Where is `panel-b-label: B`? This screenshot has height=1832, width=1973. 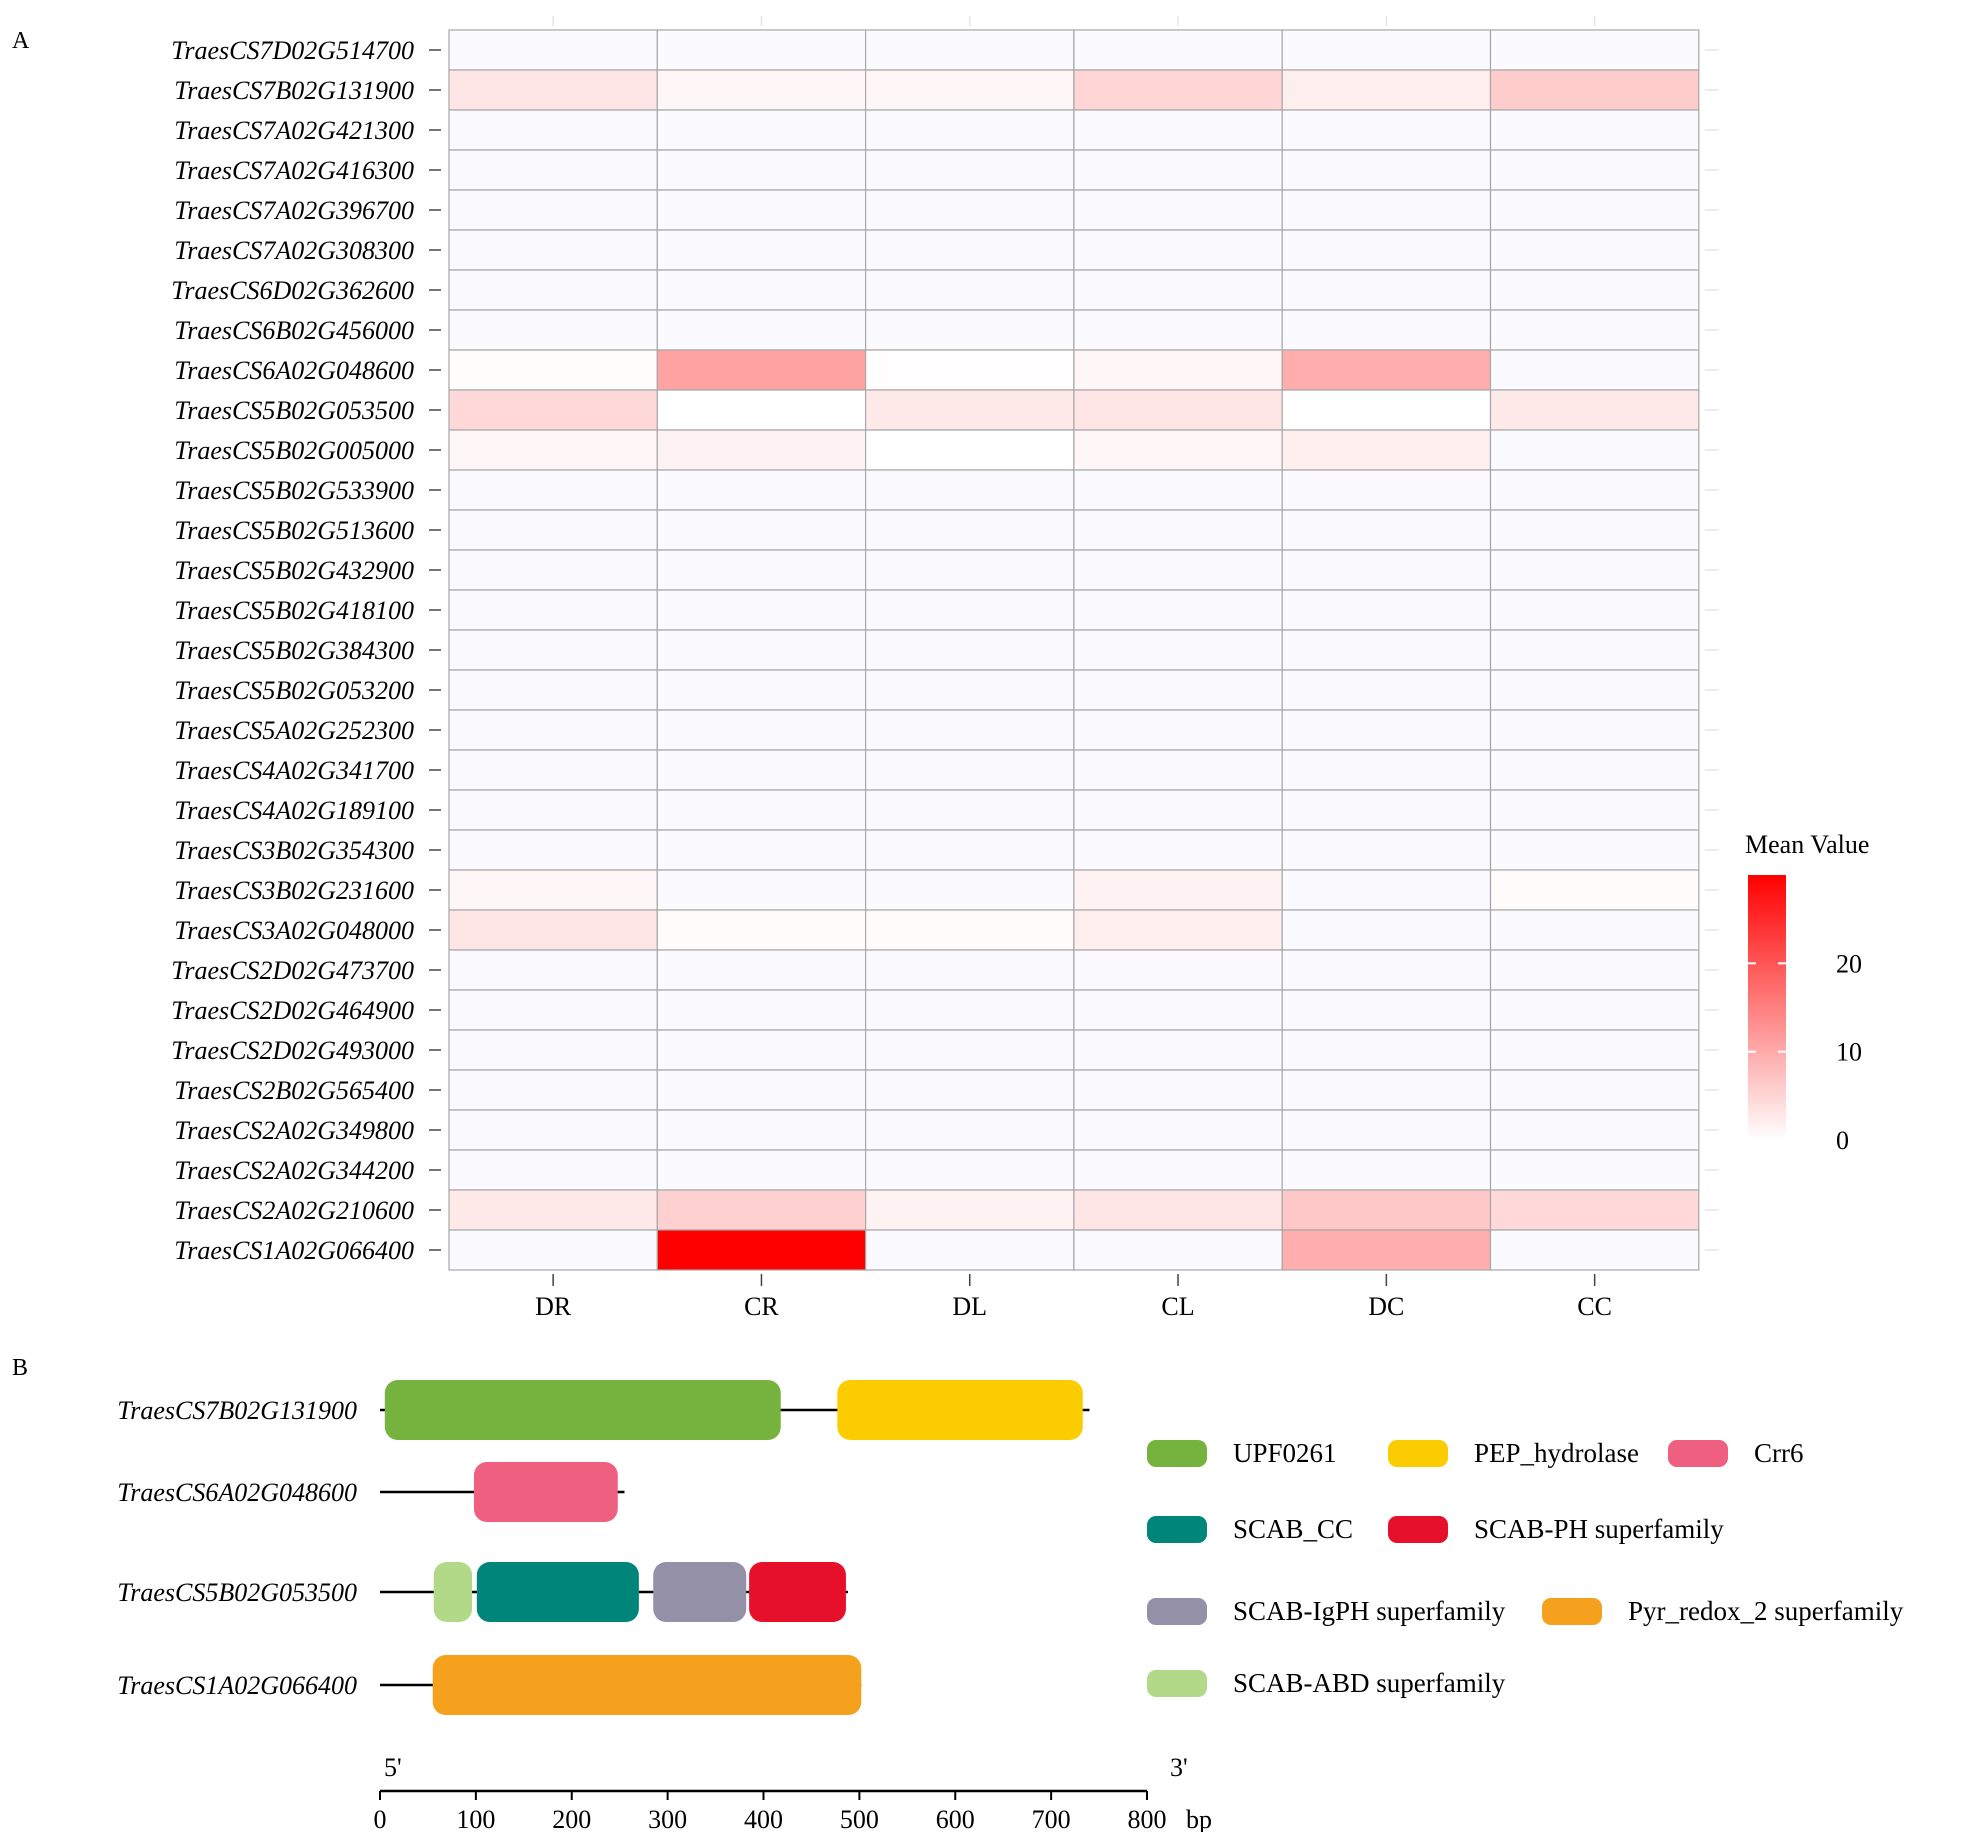
panel-b-label: B is located at coordinates (20, 1368).